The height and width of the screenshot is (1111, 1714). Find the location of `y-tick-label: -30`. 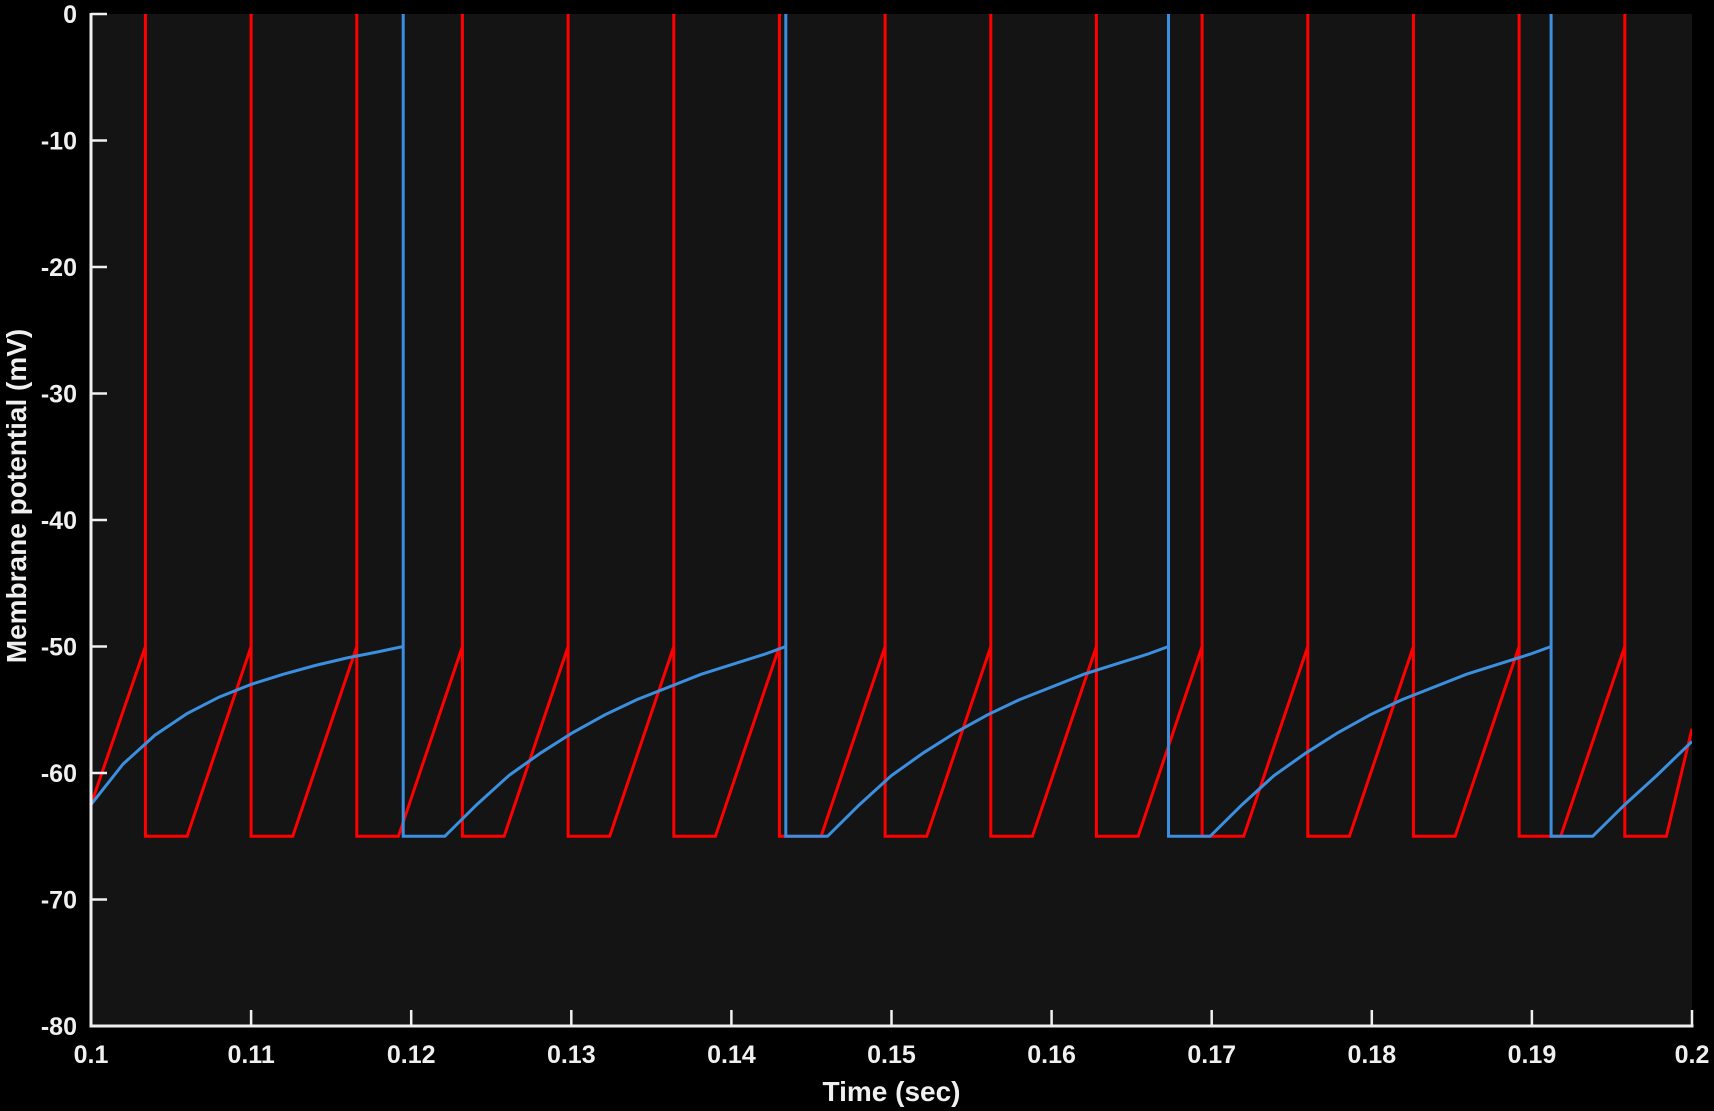

y-tick-label: -30 is located at coordinates (59, 395).